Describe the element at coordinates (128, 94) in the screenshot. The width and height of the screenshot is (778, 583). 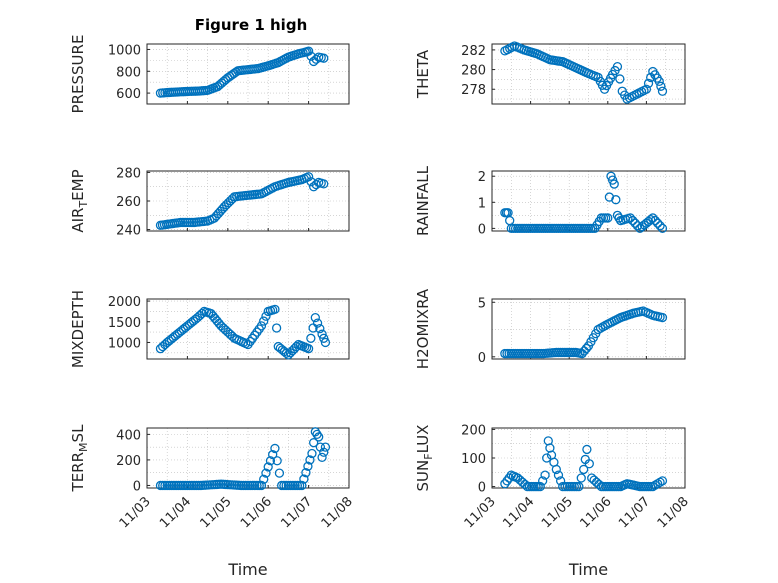
I see `y-tick-label: 600` at that location.